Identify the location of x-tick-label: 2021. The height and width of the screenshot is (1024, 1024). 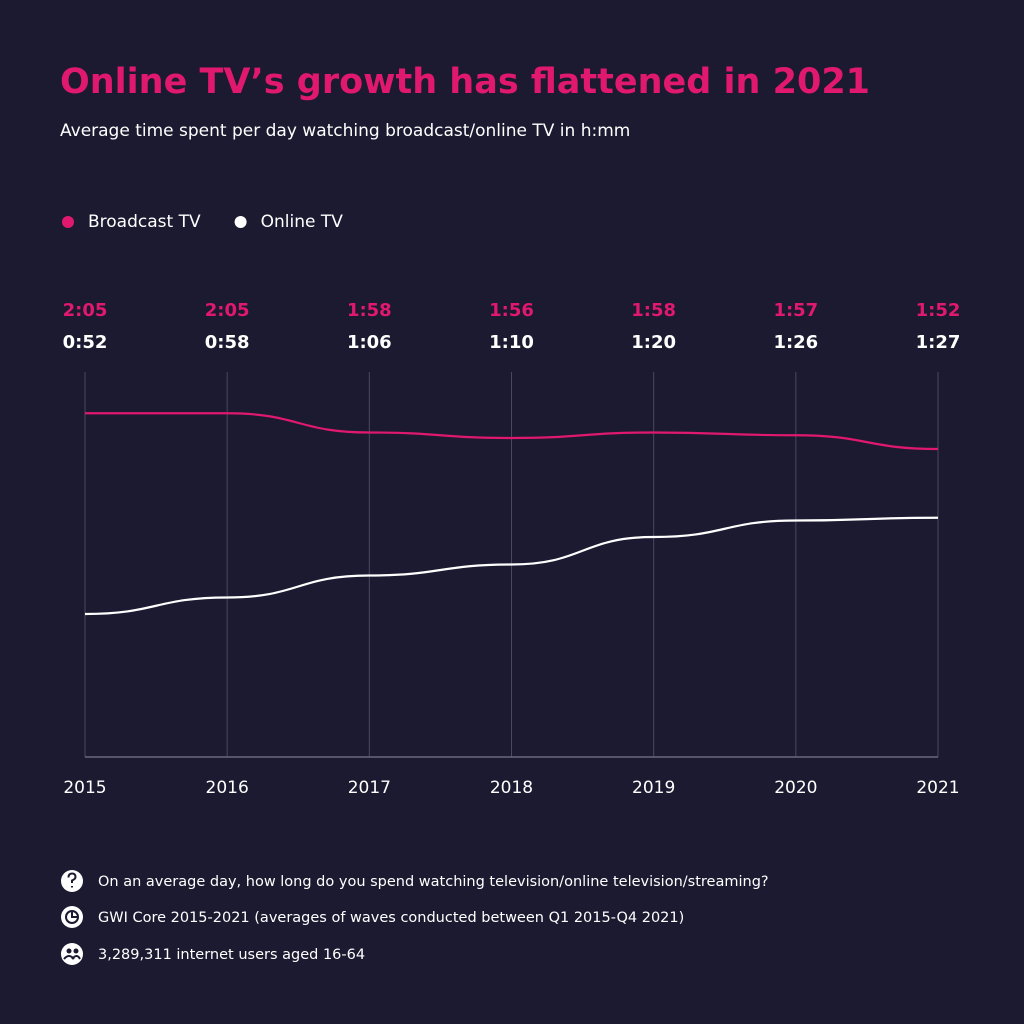
(937, 788).